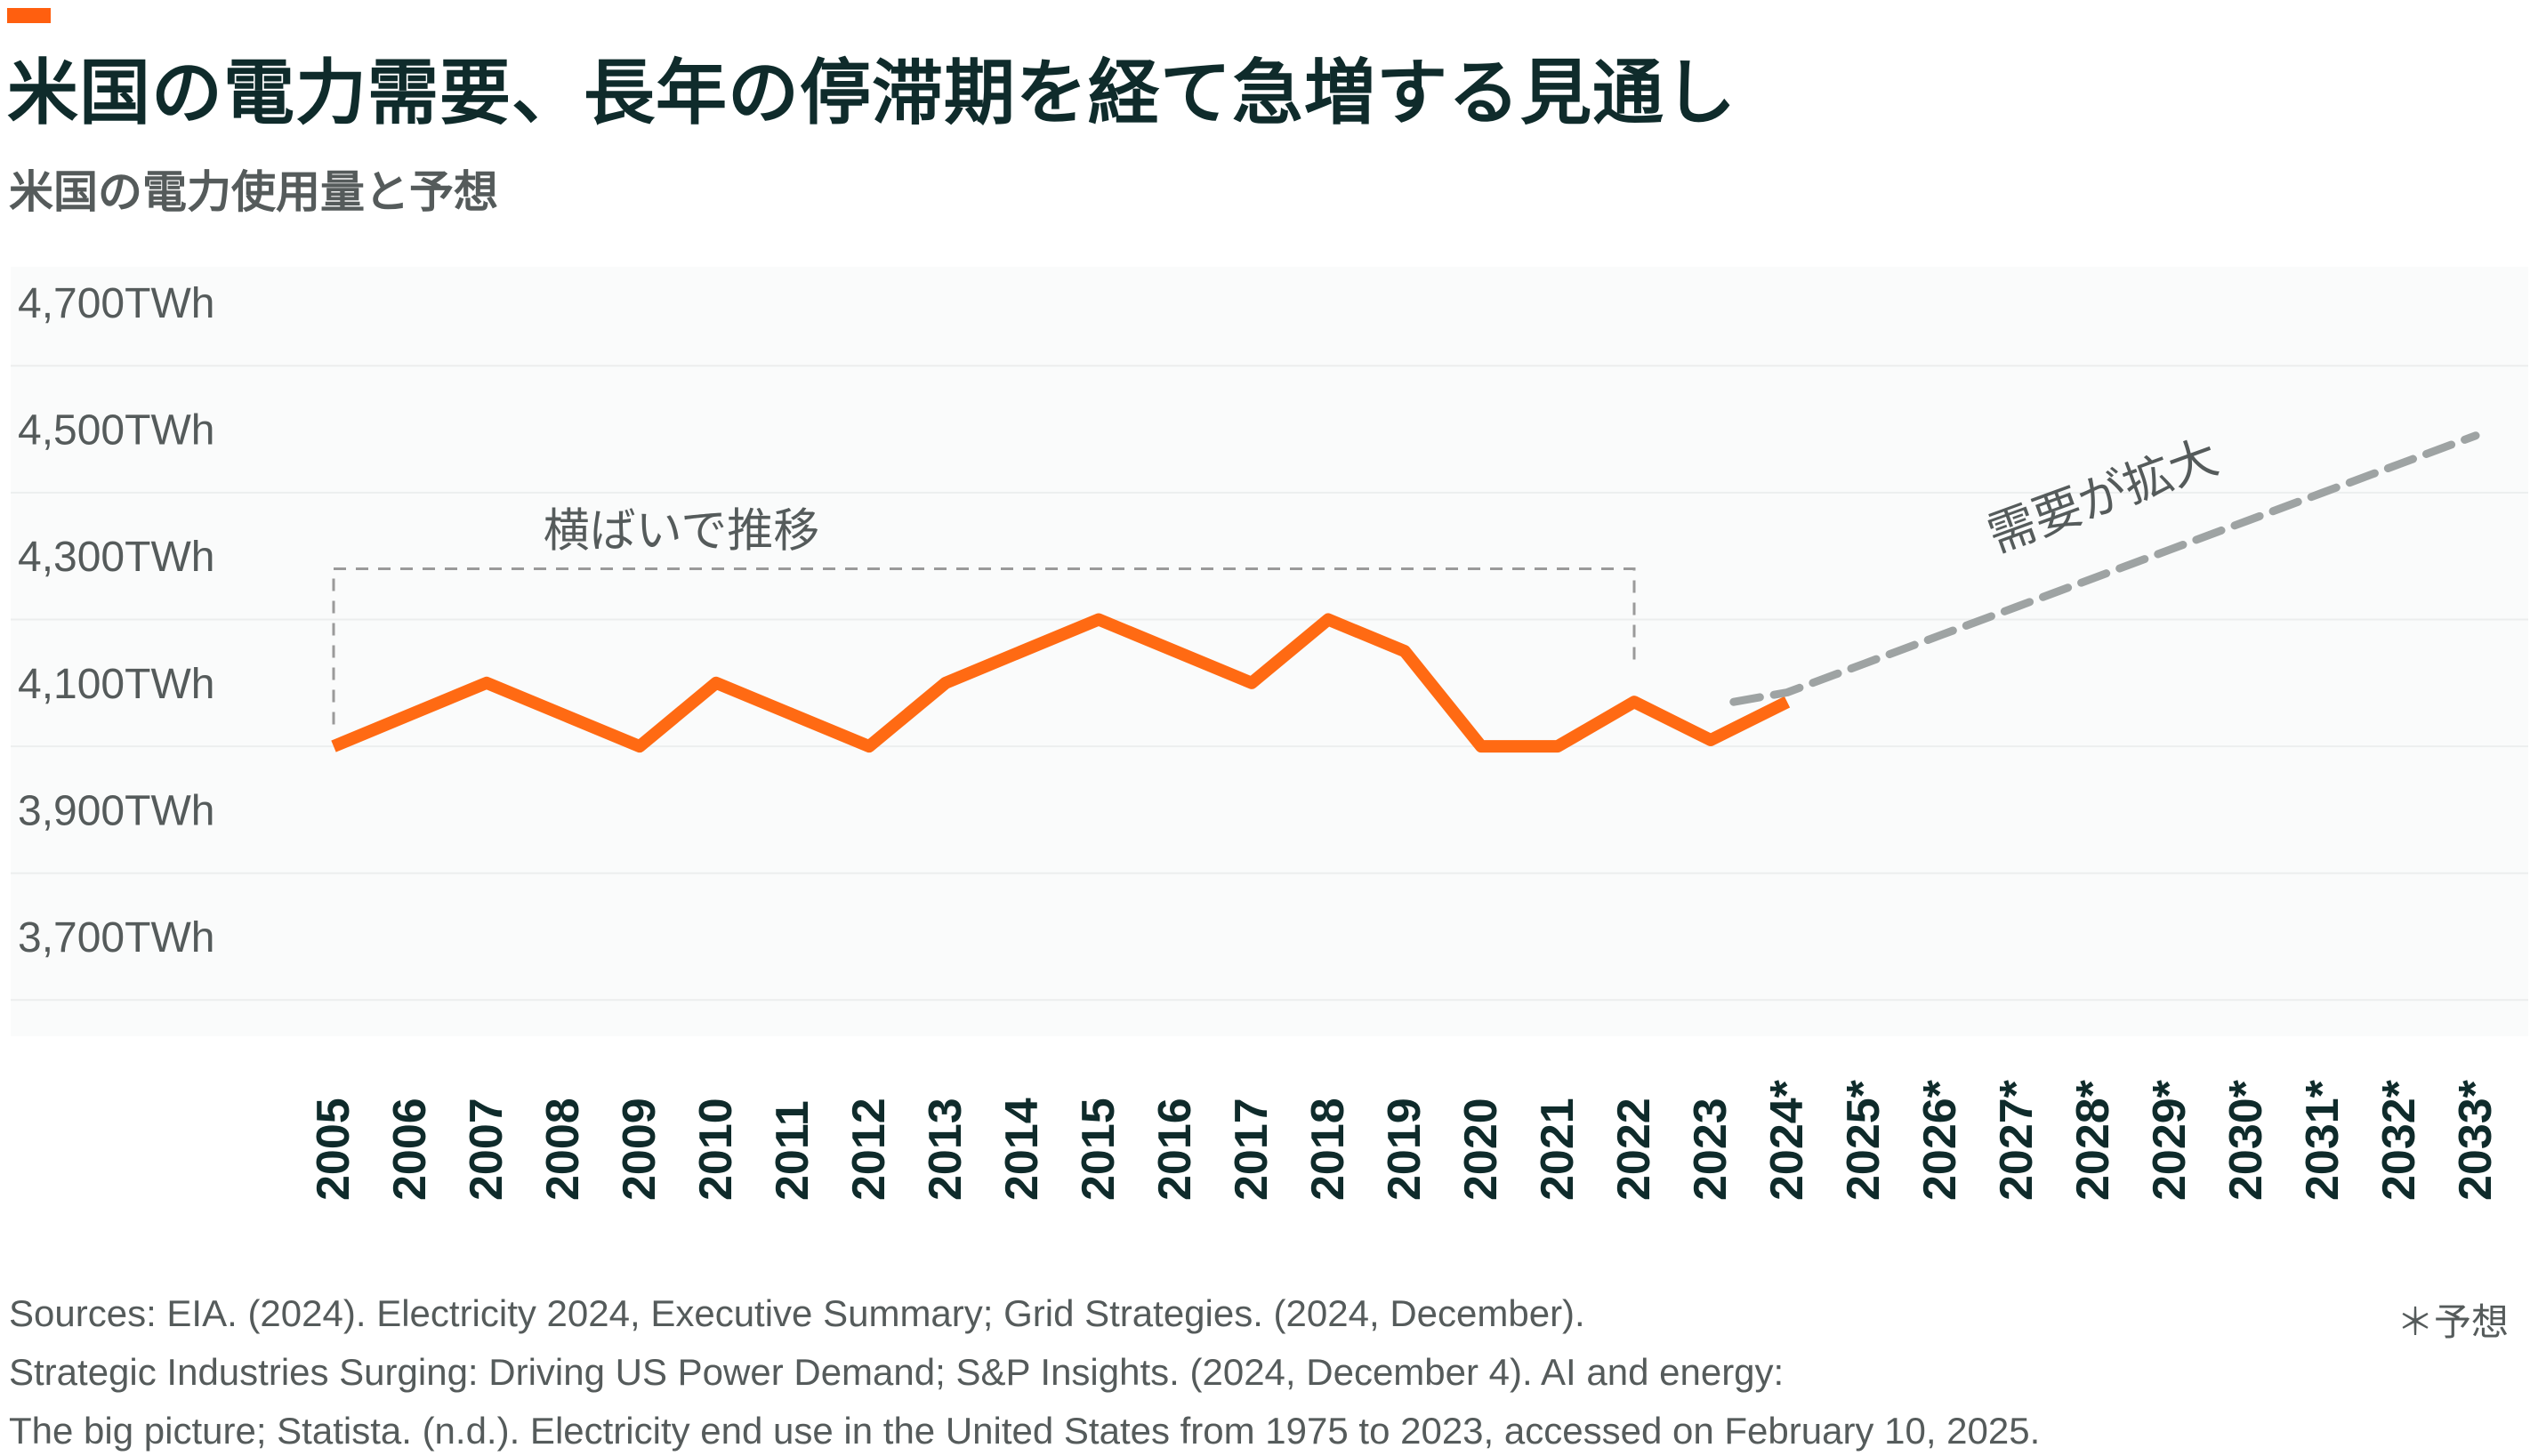  Describe the element at coordinates (116, 430) in the screenshot. I see `y-tick-label: 4,500TWh` at that location.